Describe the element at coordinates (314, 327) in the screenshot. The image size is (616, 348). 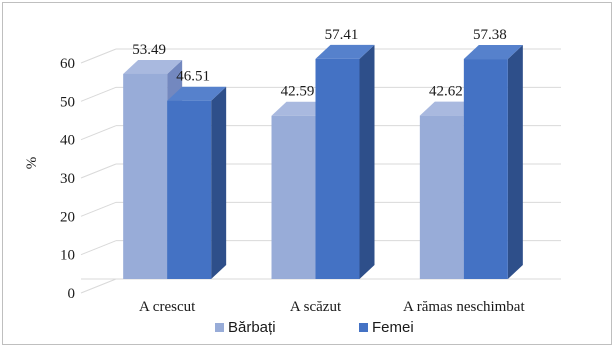
I see `legend: Bărbați Femei` at that location.